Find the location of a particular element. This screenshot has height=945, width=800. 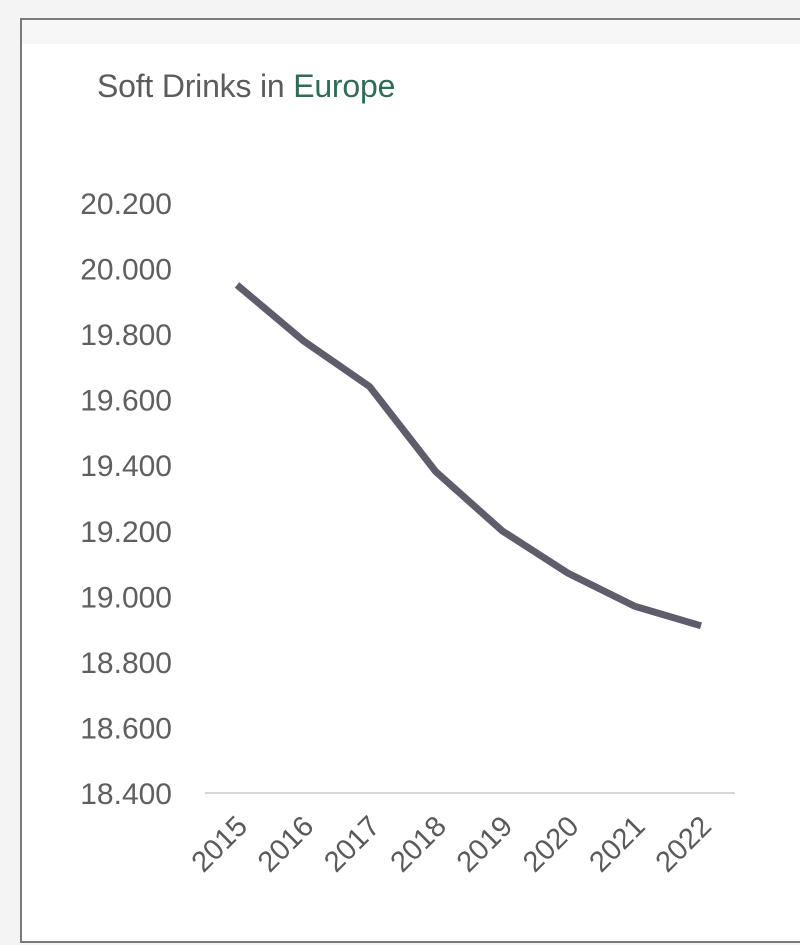

x-tick-label: 2020 is located at coordinates (551, 844).